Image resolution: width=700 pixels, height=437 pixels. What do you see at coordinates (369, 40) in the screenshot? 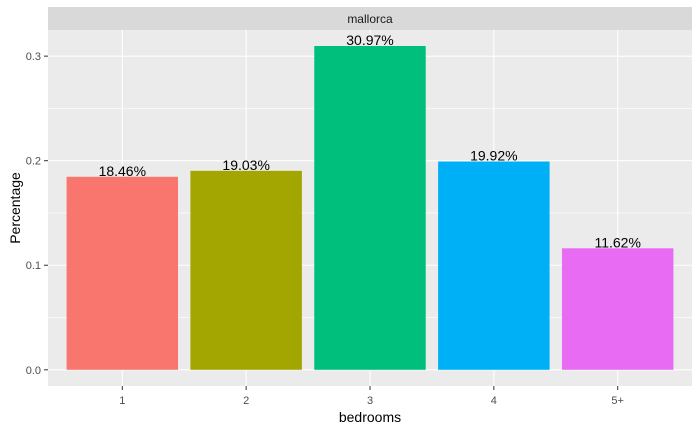
I see `bar-value-label: 30.97%` at bounding box center [369, 40].